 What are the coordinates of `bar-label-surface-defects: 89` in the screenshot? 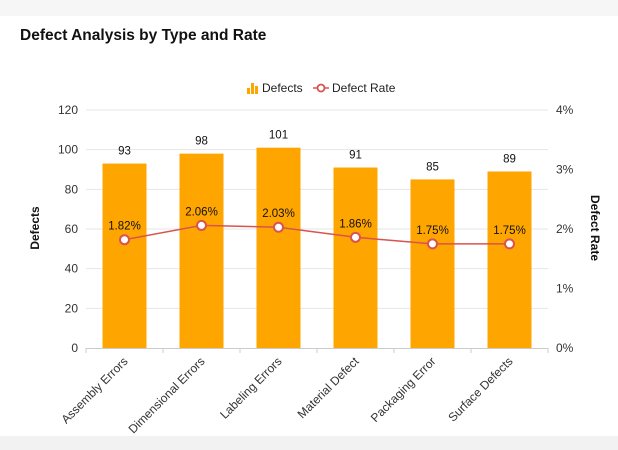 It's located at (509, 159).